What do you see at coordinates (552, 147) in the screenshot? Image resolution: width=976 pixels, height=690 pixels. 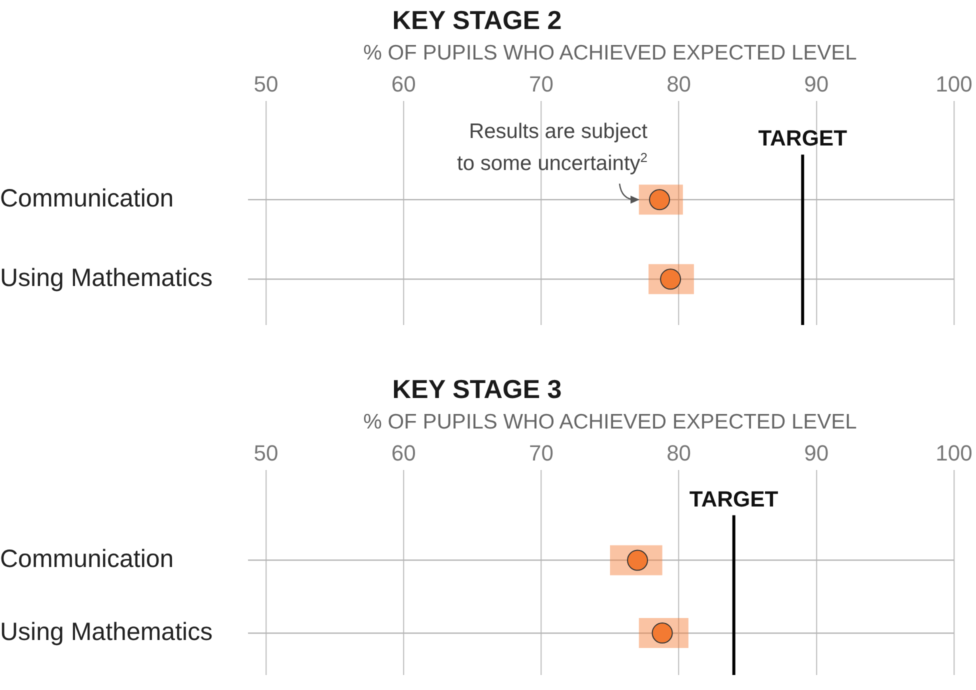 I see `annotation: Results are subject to some uncertainty$^{2}$` at bounding box center [552, 147].